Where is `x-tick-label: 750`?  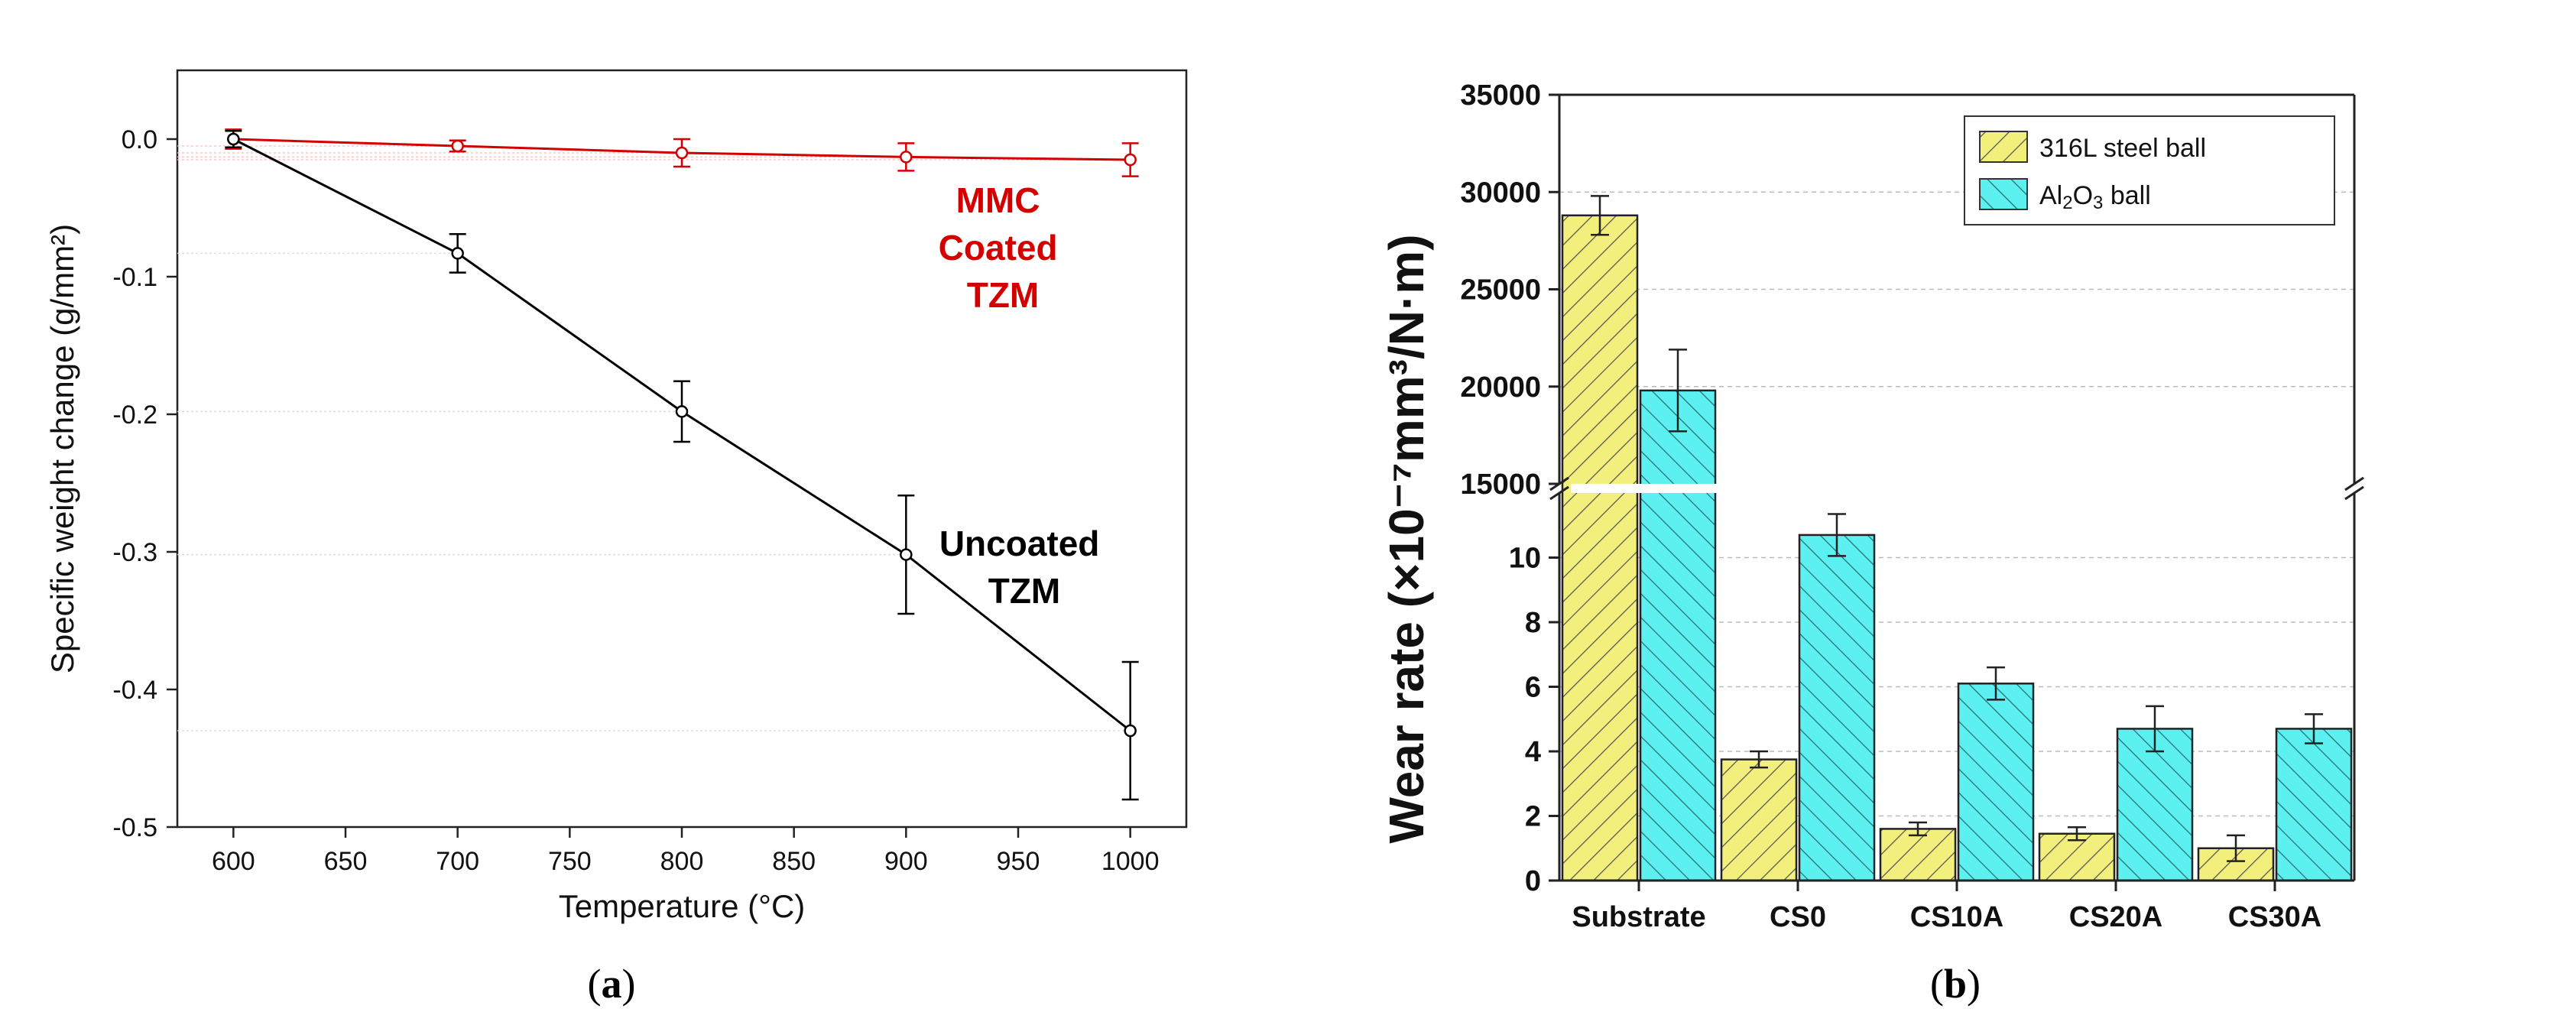 x-tick-label: 750 is located at coordinates (570, 862).